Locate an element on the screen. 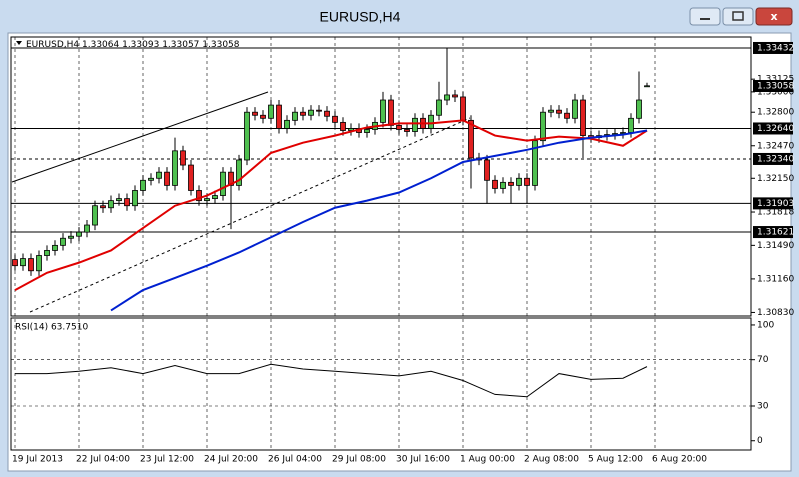 This screenshot has width=799, height=477. y-tick-label: 1.31818 is located at coordinates (775, 213).